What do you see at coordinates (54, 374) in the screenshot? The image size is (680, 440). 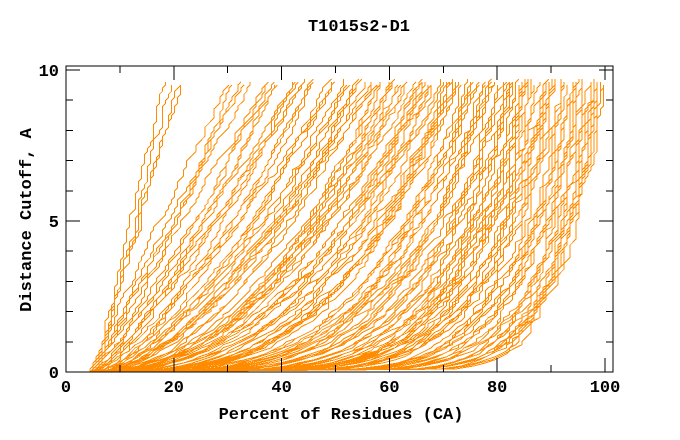 I see `y-tick-label: 0` at bounding box center [54, 374].